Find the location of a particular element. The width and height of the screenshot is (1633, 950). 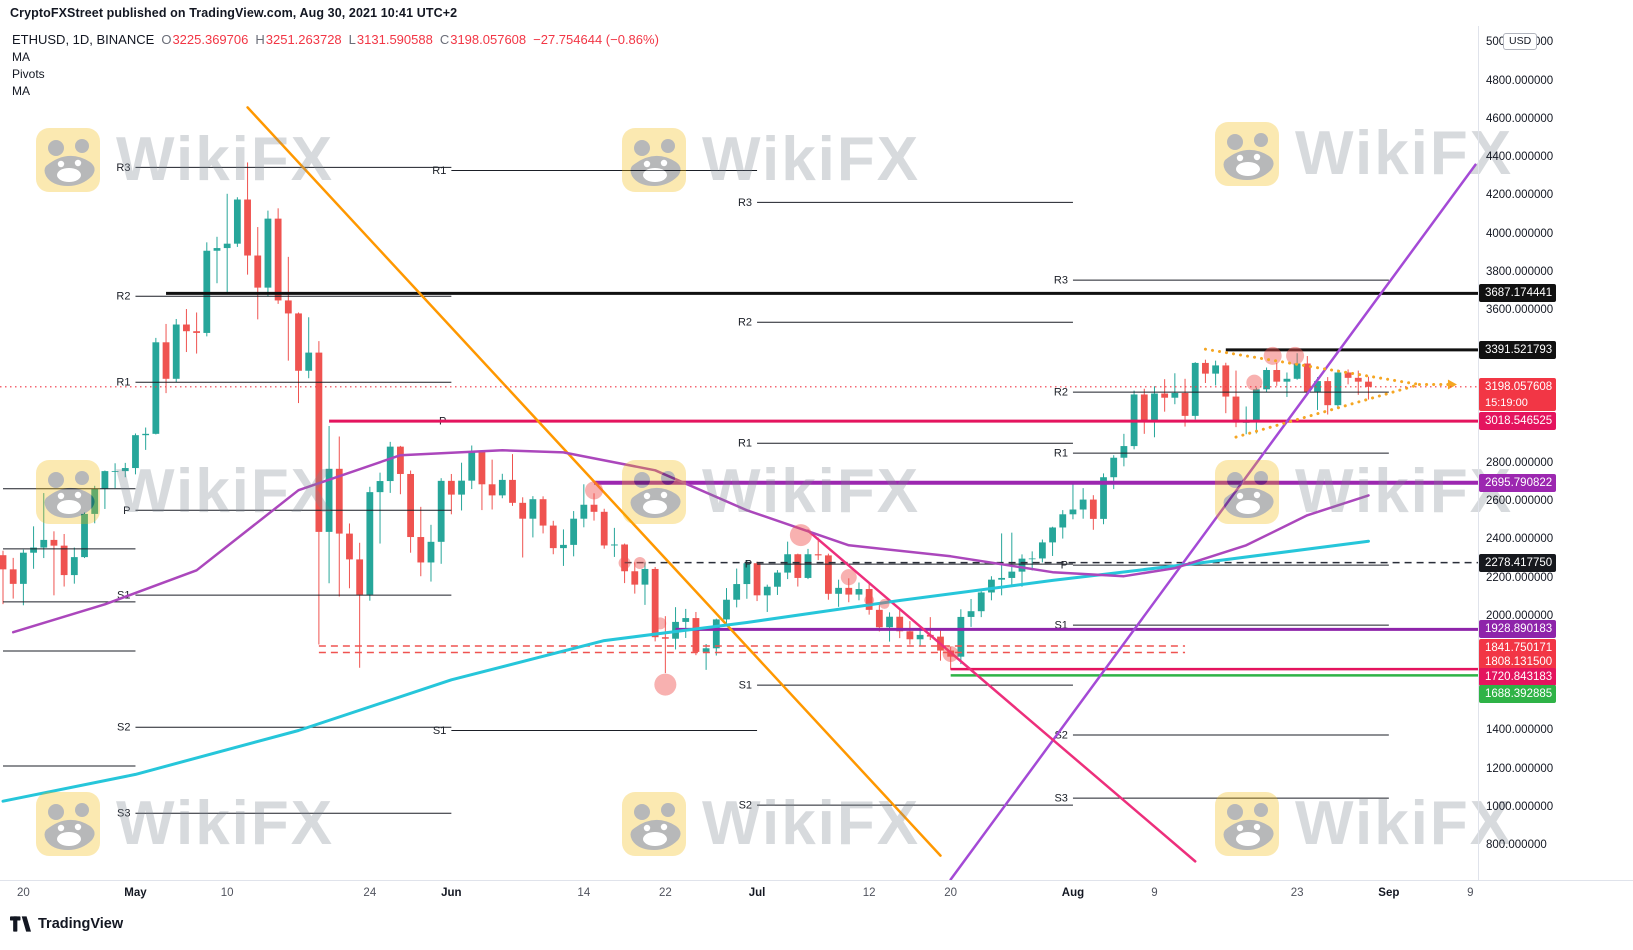

price-axis-label: 1400.000000 is located at coordinates (1520, 730).